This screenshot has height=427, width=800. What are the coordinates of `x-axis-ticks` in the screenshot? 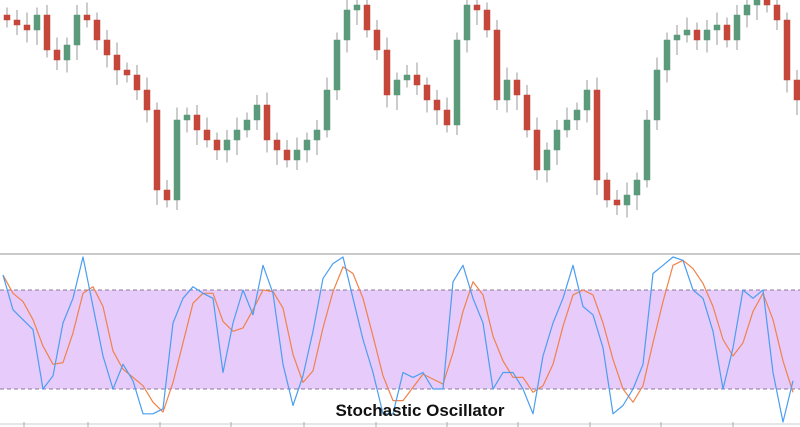 It's located at (400, 424).